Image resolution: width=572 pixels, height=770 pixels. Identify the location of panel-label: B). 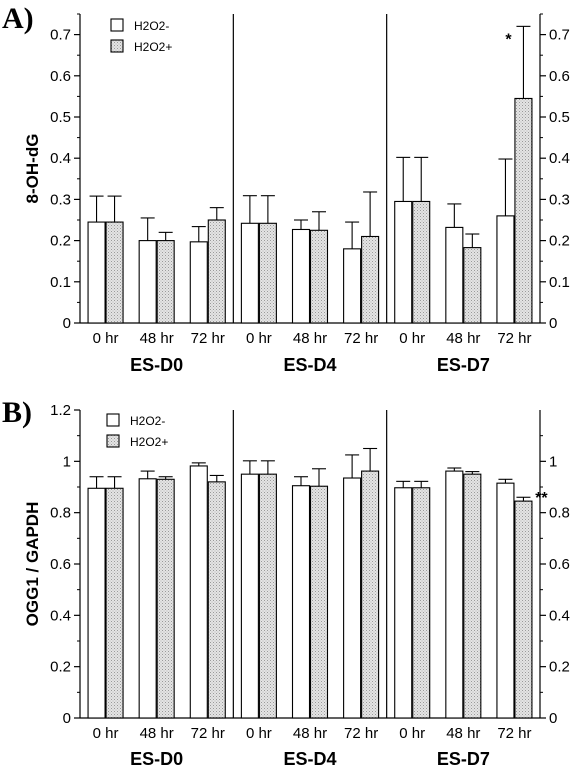
(17, 412).